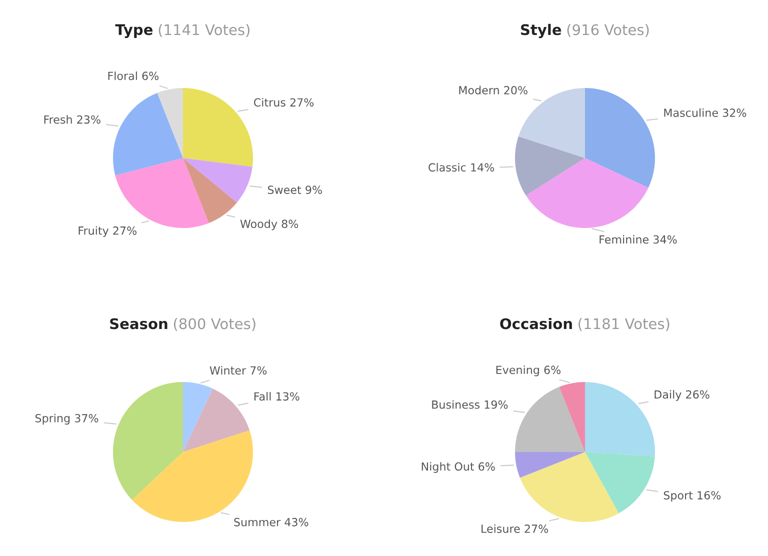 Image resolution: width=768 pixels, height=556 pixels. What do you see at coordinates (295, 190) in the screenshot?
I see `slice-label: Sweet 9%` at bounding box center [295, 190].